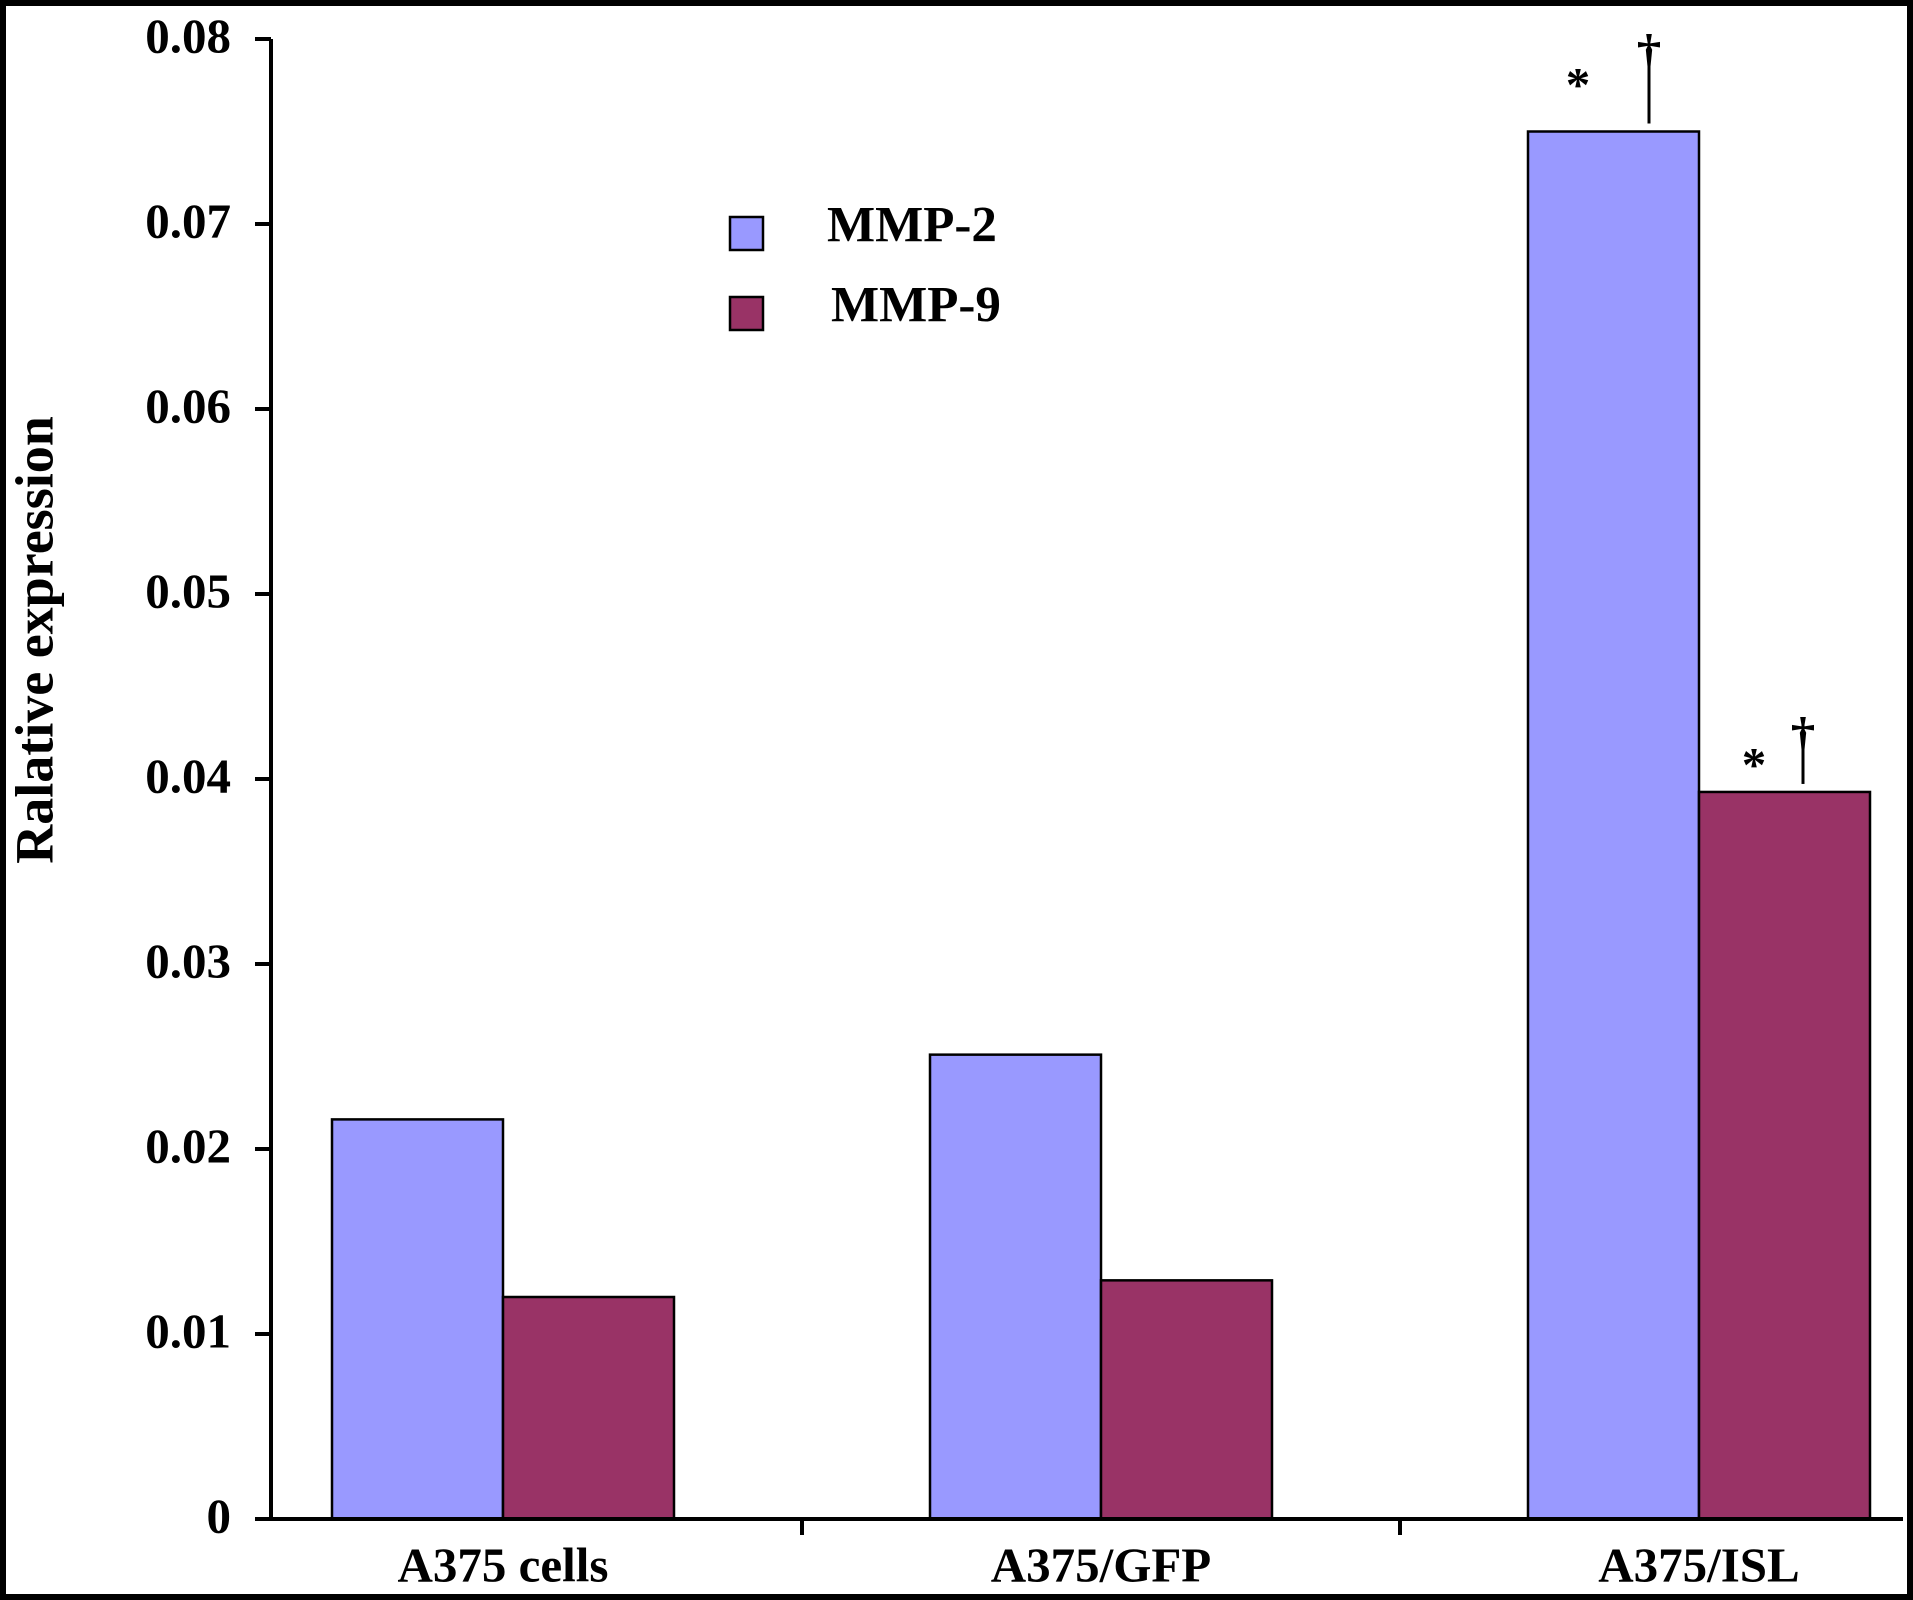 Image resolution: width=1913 pixels, height=1600 pixels. What do you see at coordinates (188, 405) in the screenshot?
I see `y-tick-label: 0.06` at bounding box center [188, 405].